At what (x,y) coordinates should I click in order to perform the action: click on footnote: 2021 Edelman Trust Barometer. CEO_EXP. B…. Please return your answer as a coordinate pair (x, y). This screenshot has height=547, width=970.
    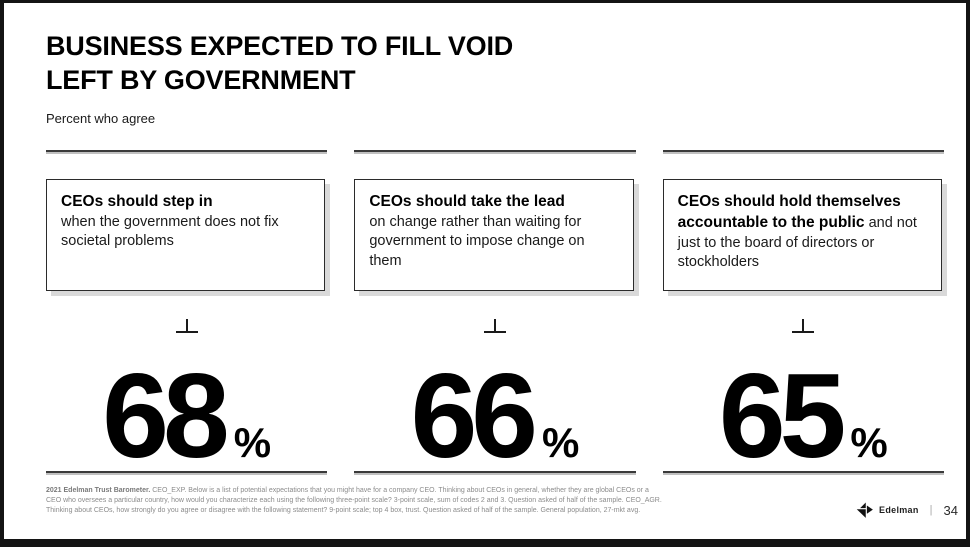
    Looking at the image, I should click on (354, 501).